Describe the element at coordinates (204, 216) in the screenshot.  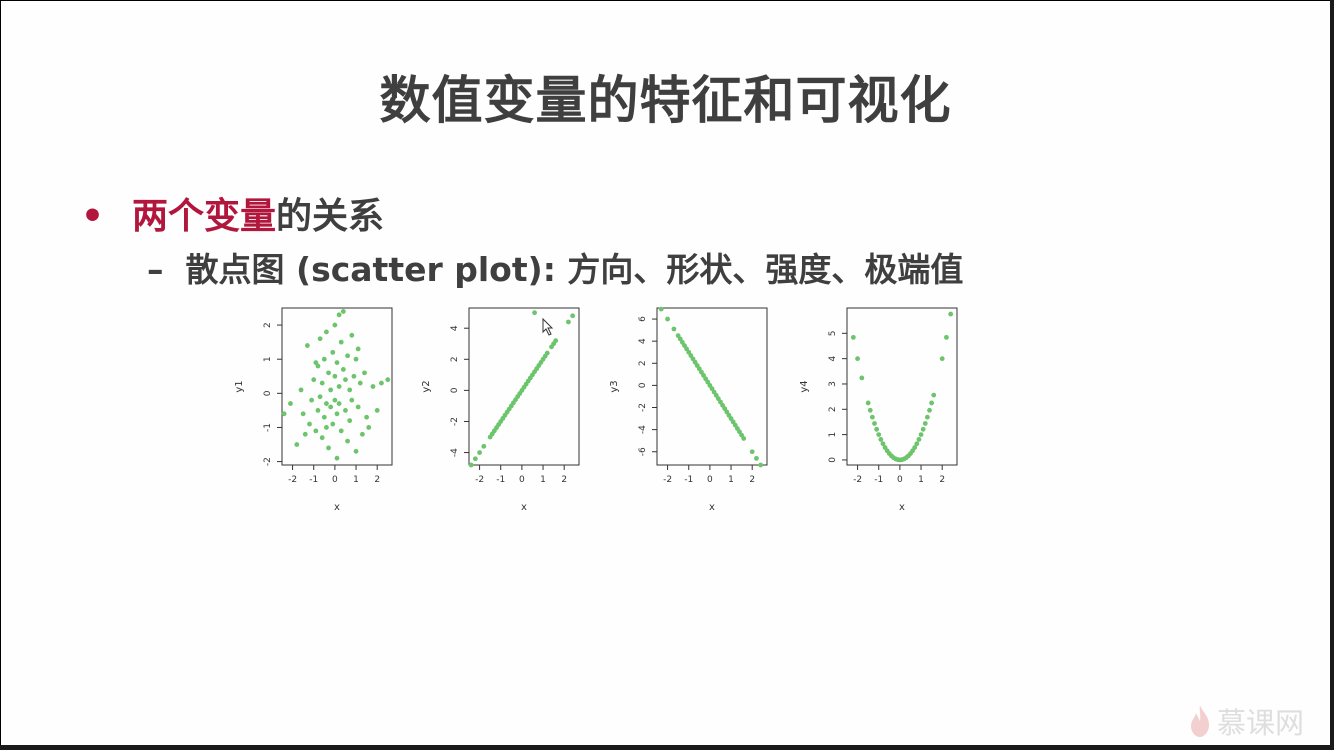
I see `bullet-highlight: 两个变量` at that location.